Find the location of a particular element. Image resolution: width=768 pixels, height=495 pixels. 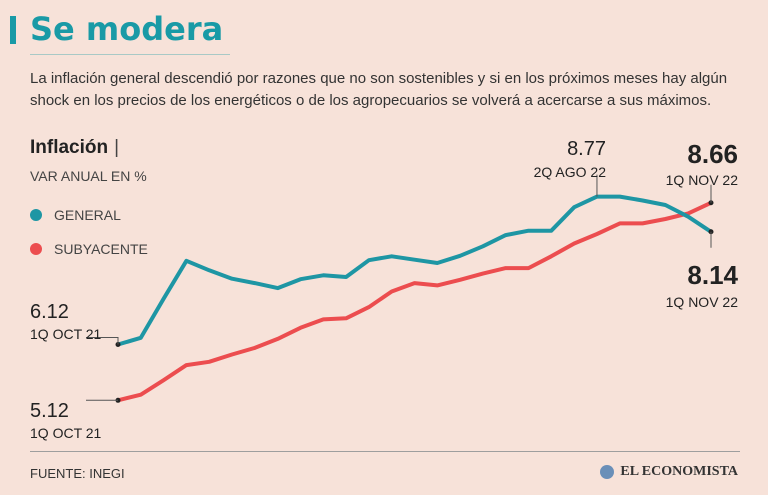

chart-subtitle: VAR ANUAL EN % is located at coordinates (88, 176).